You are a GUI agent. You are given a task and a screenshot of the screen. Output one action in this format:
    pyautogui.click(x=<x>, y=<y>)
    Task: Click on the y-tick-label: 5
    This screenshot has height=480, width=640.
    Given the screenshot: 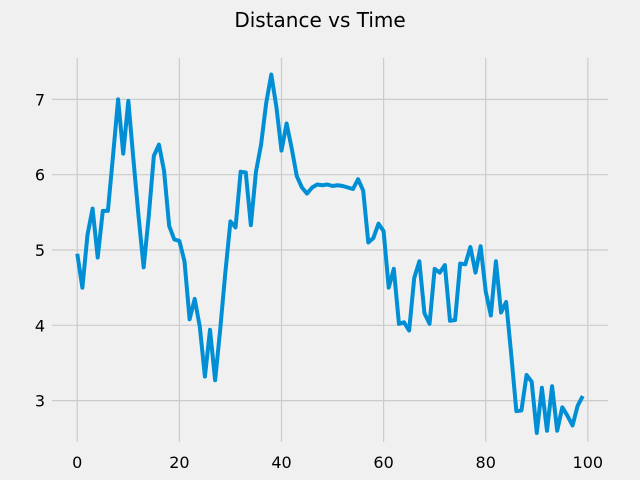 What is the action you would take?
    pyautogui.click(x=40, y=250)
    